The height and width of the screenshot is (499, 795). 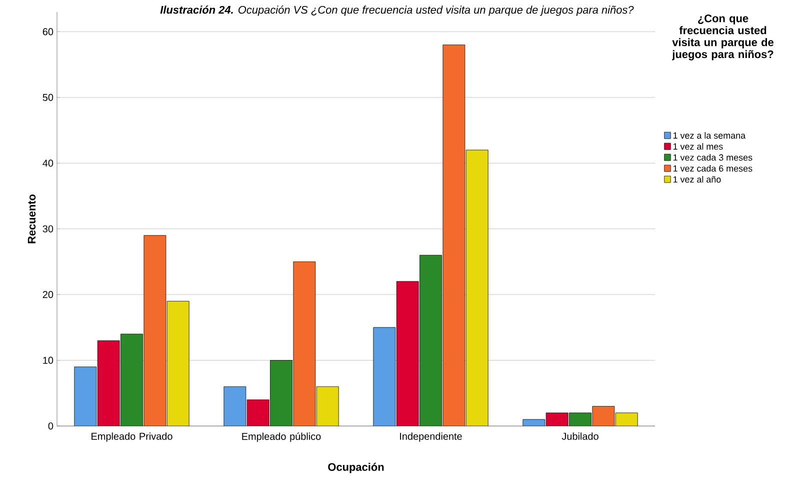 I want to click on legend-label: 1 vez cada 6 meses, so click(x=712, y=168).